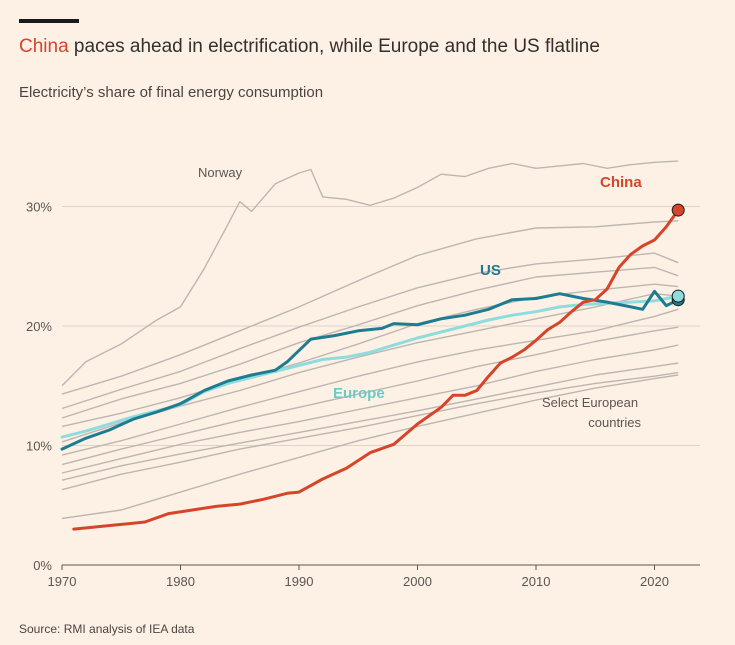  Describe the element at coordinates (180, 581) in the screenshot. I see `x-tick-label: 1980` at that location.